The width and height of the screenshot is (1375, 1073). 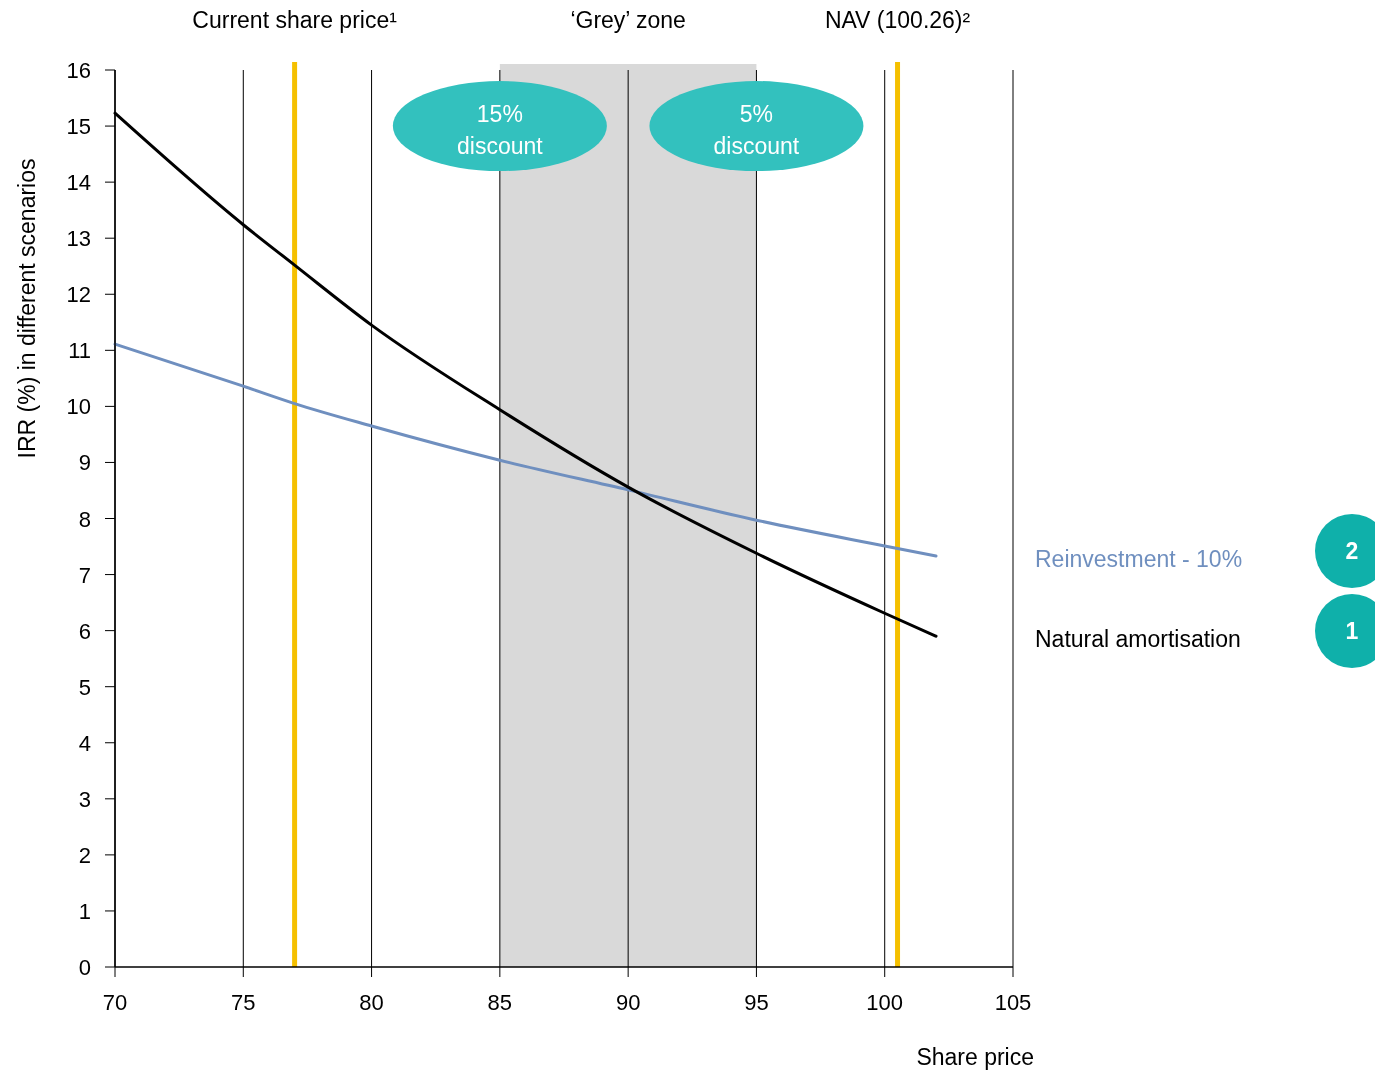 What do you see at coordinates (78, 183) in the screenshot?
I see `y-tick-label: 14` at bounding box center [78, 183].